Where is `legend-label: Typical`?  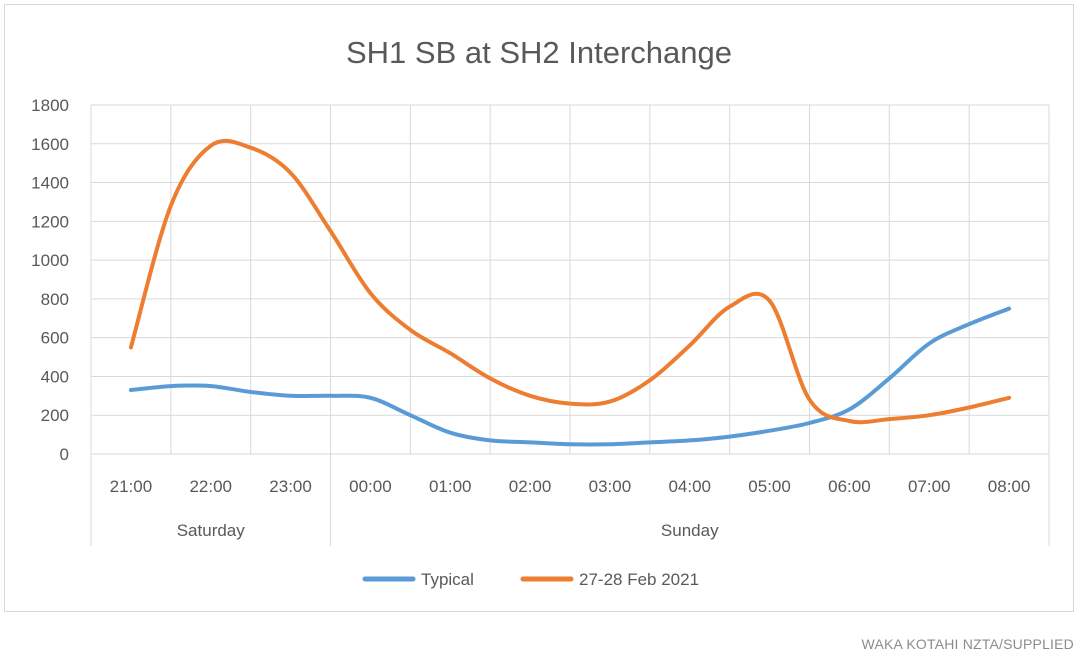 legend-label: Typical is located at coordinates (447, 579).